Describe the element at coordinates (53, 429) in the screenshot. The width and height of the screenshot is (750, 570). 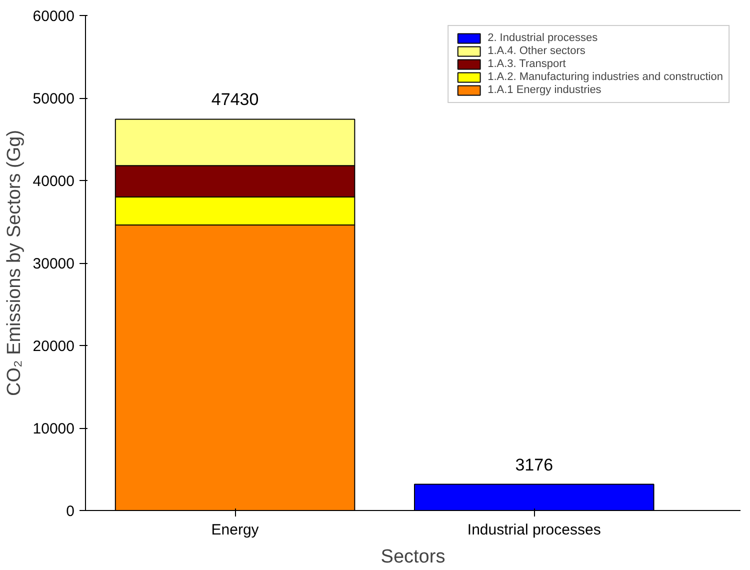
I see `y-tick-label: 10000` at that location.